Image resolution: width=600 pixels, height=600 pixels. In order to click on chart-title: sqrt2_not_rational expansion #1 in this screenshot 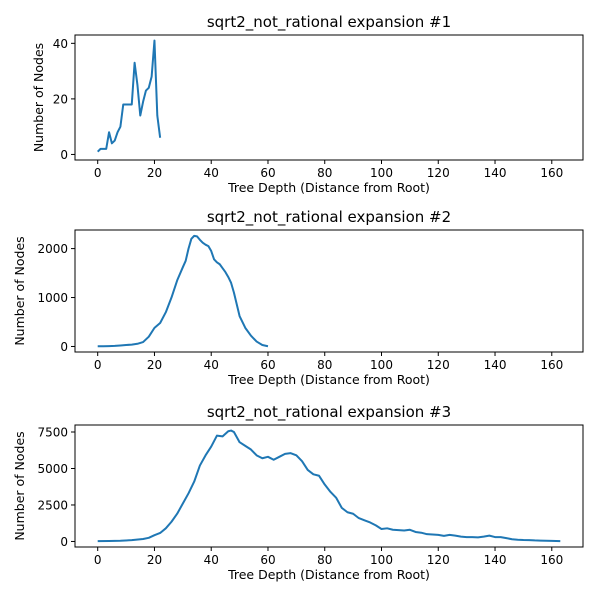, I will do `click(329, 22)`.